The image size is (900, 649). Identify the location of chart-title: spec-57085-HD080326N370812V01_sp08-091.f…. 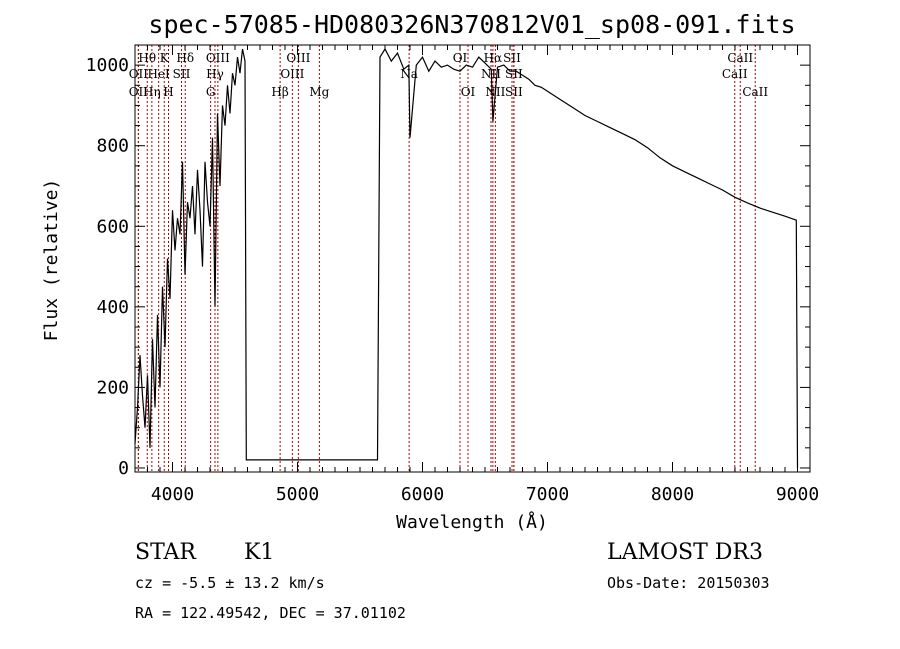
(471, 24).